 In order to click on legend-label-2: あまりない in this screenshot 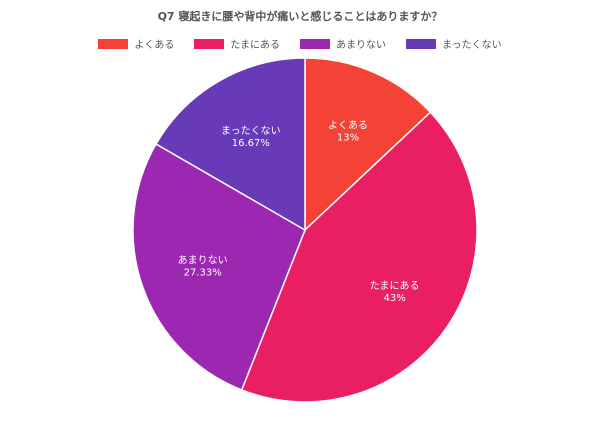, I will do `click(361, 45)`.